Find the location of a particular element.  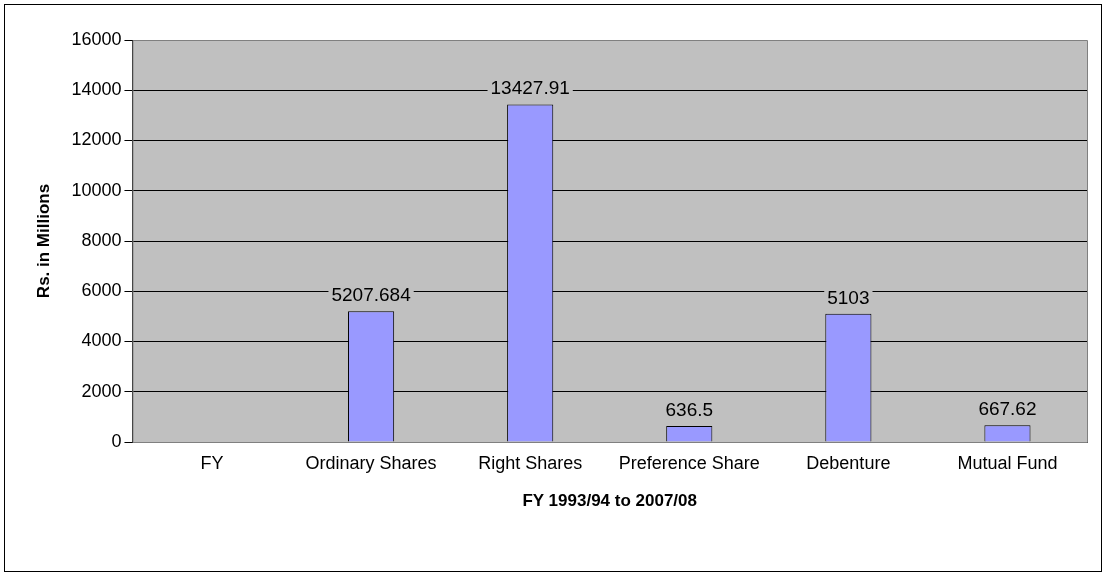

y-tick-label: 2000 is located at coordinates (101, 390).